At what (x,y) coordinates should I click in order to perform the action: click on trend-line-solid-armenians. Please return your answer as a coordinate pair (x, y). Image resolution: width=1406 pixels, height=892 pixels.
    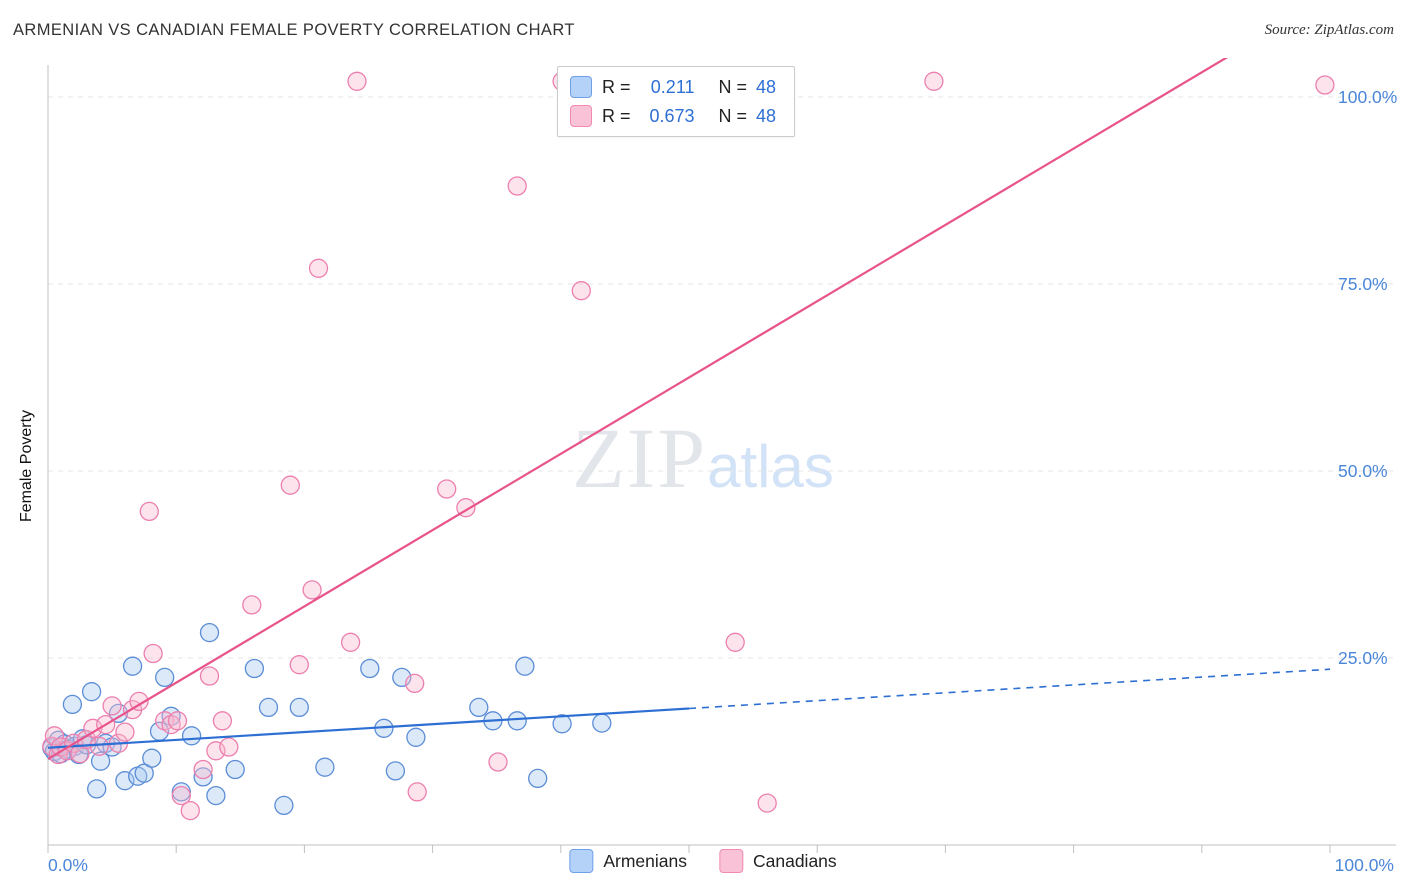
    Looking at the image, I should click on (369, 728).